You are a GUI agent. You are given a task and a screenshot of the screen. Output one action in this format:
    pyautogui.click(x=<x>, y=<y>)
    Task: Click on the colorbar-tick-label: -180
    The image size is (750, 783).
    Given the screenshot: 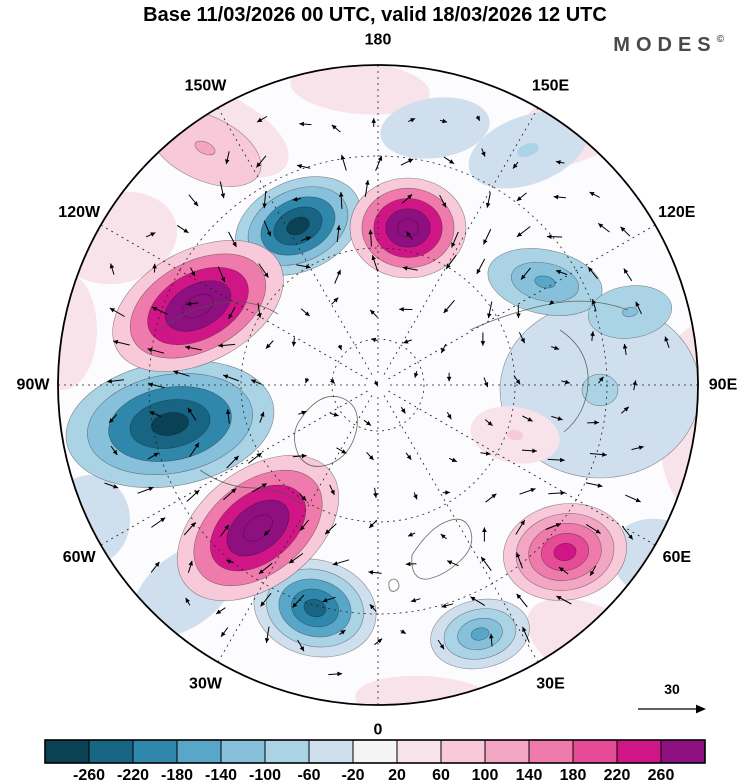 What is the action you would take?
    pyautogui.click(x=177, y=775)
    